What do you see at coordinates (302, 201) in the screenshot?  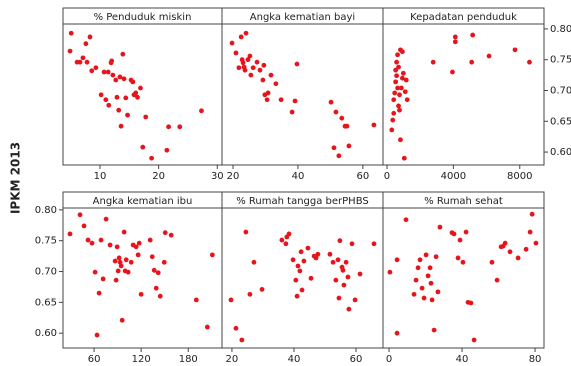 I see `panel-title: % Rumah tangga berPHBS` at bounding box center [302, 201].